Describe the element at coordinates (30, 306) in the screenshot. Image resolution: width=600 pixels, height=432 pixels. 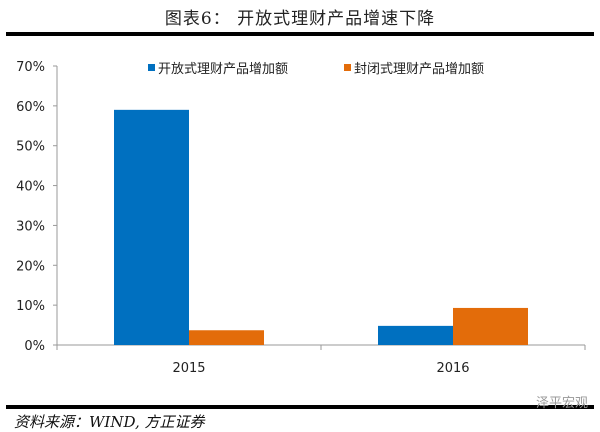
I see `y-tick-label: 10%` at that location.